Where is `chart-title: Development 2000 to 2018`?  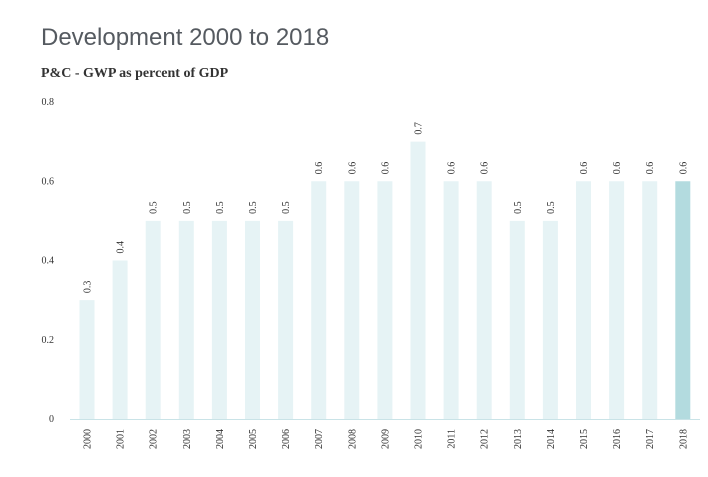 chart-title: Development 2000 to 2018 is located at coordinates (185, 37).